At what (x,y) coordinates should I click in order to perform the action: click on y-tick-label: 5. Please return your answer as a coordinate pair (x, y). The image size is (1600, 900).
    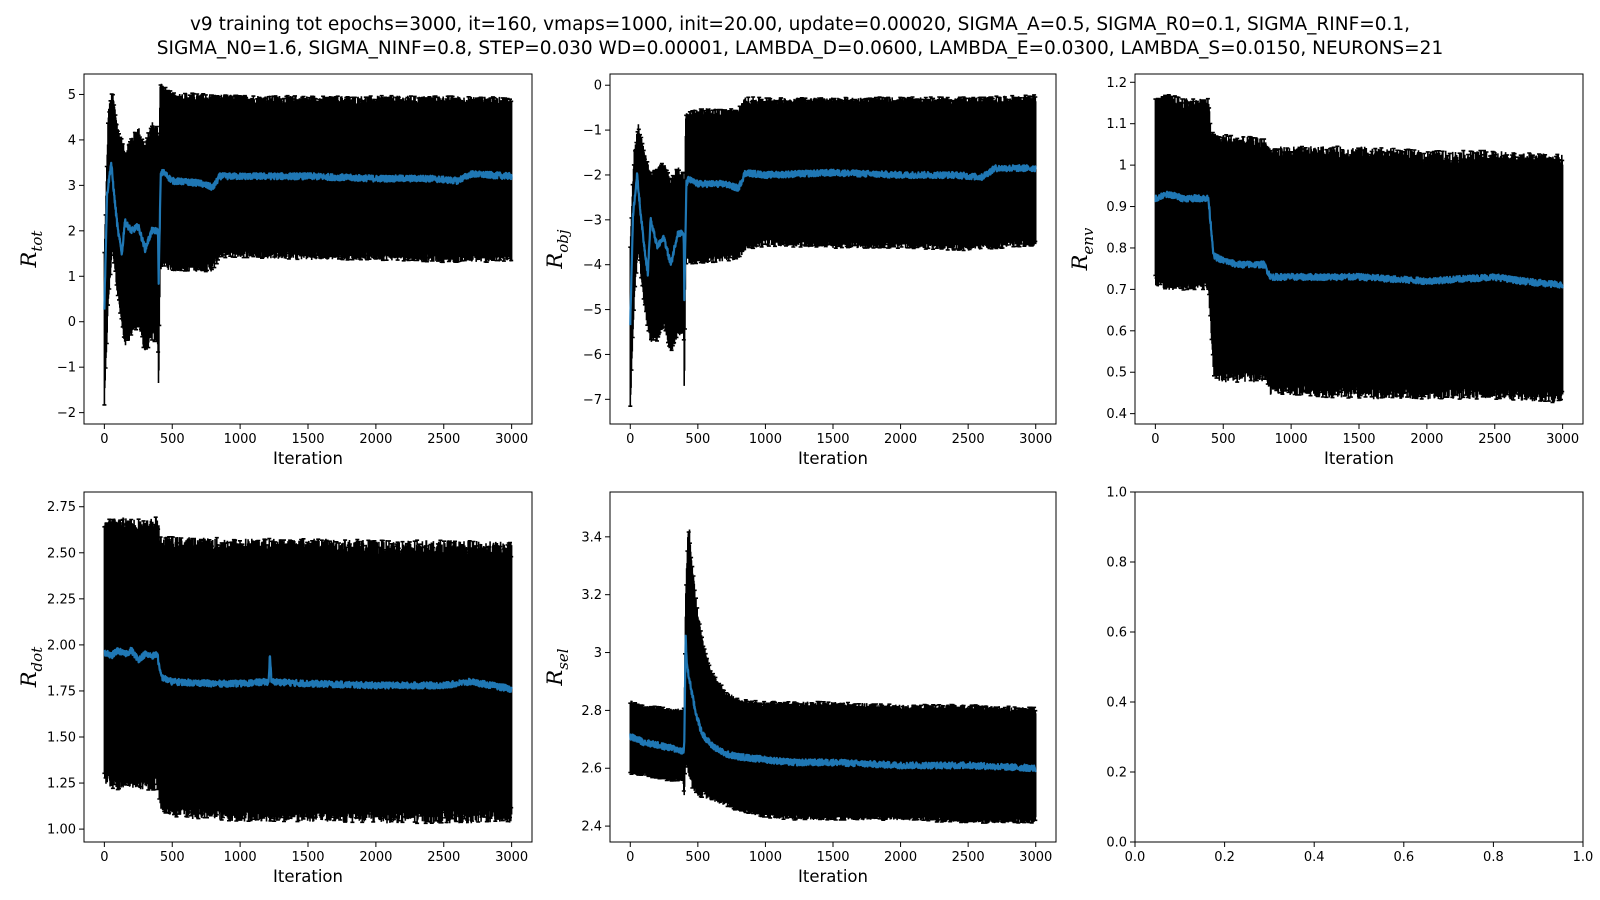
    Looking at the image, I should click on (72, 95).